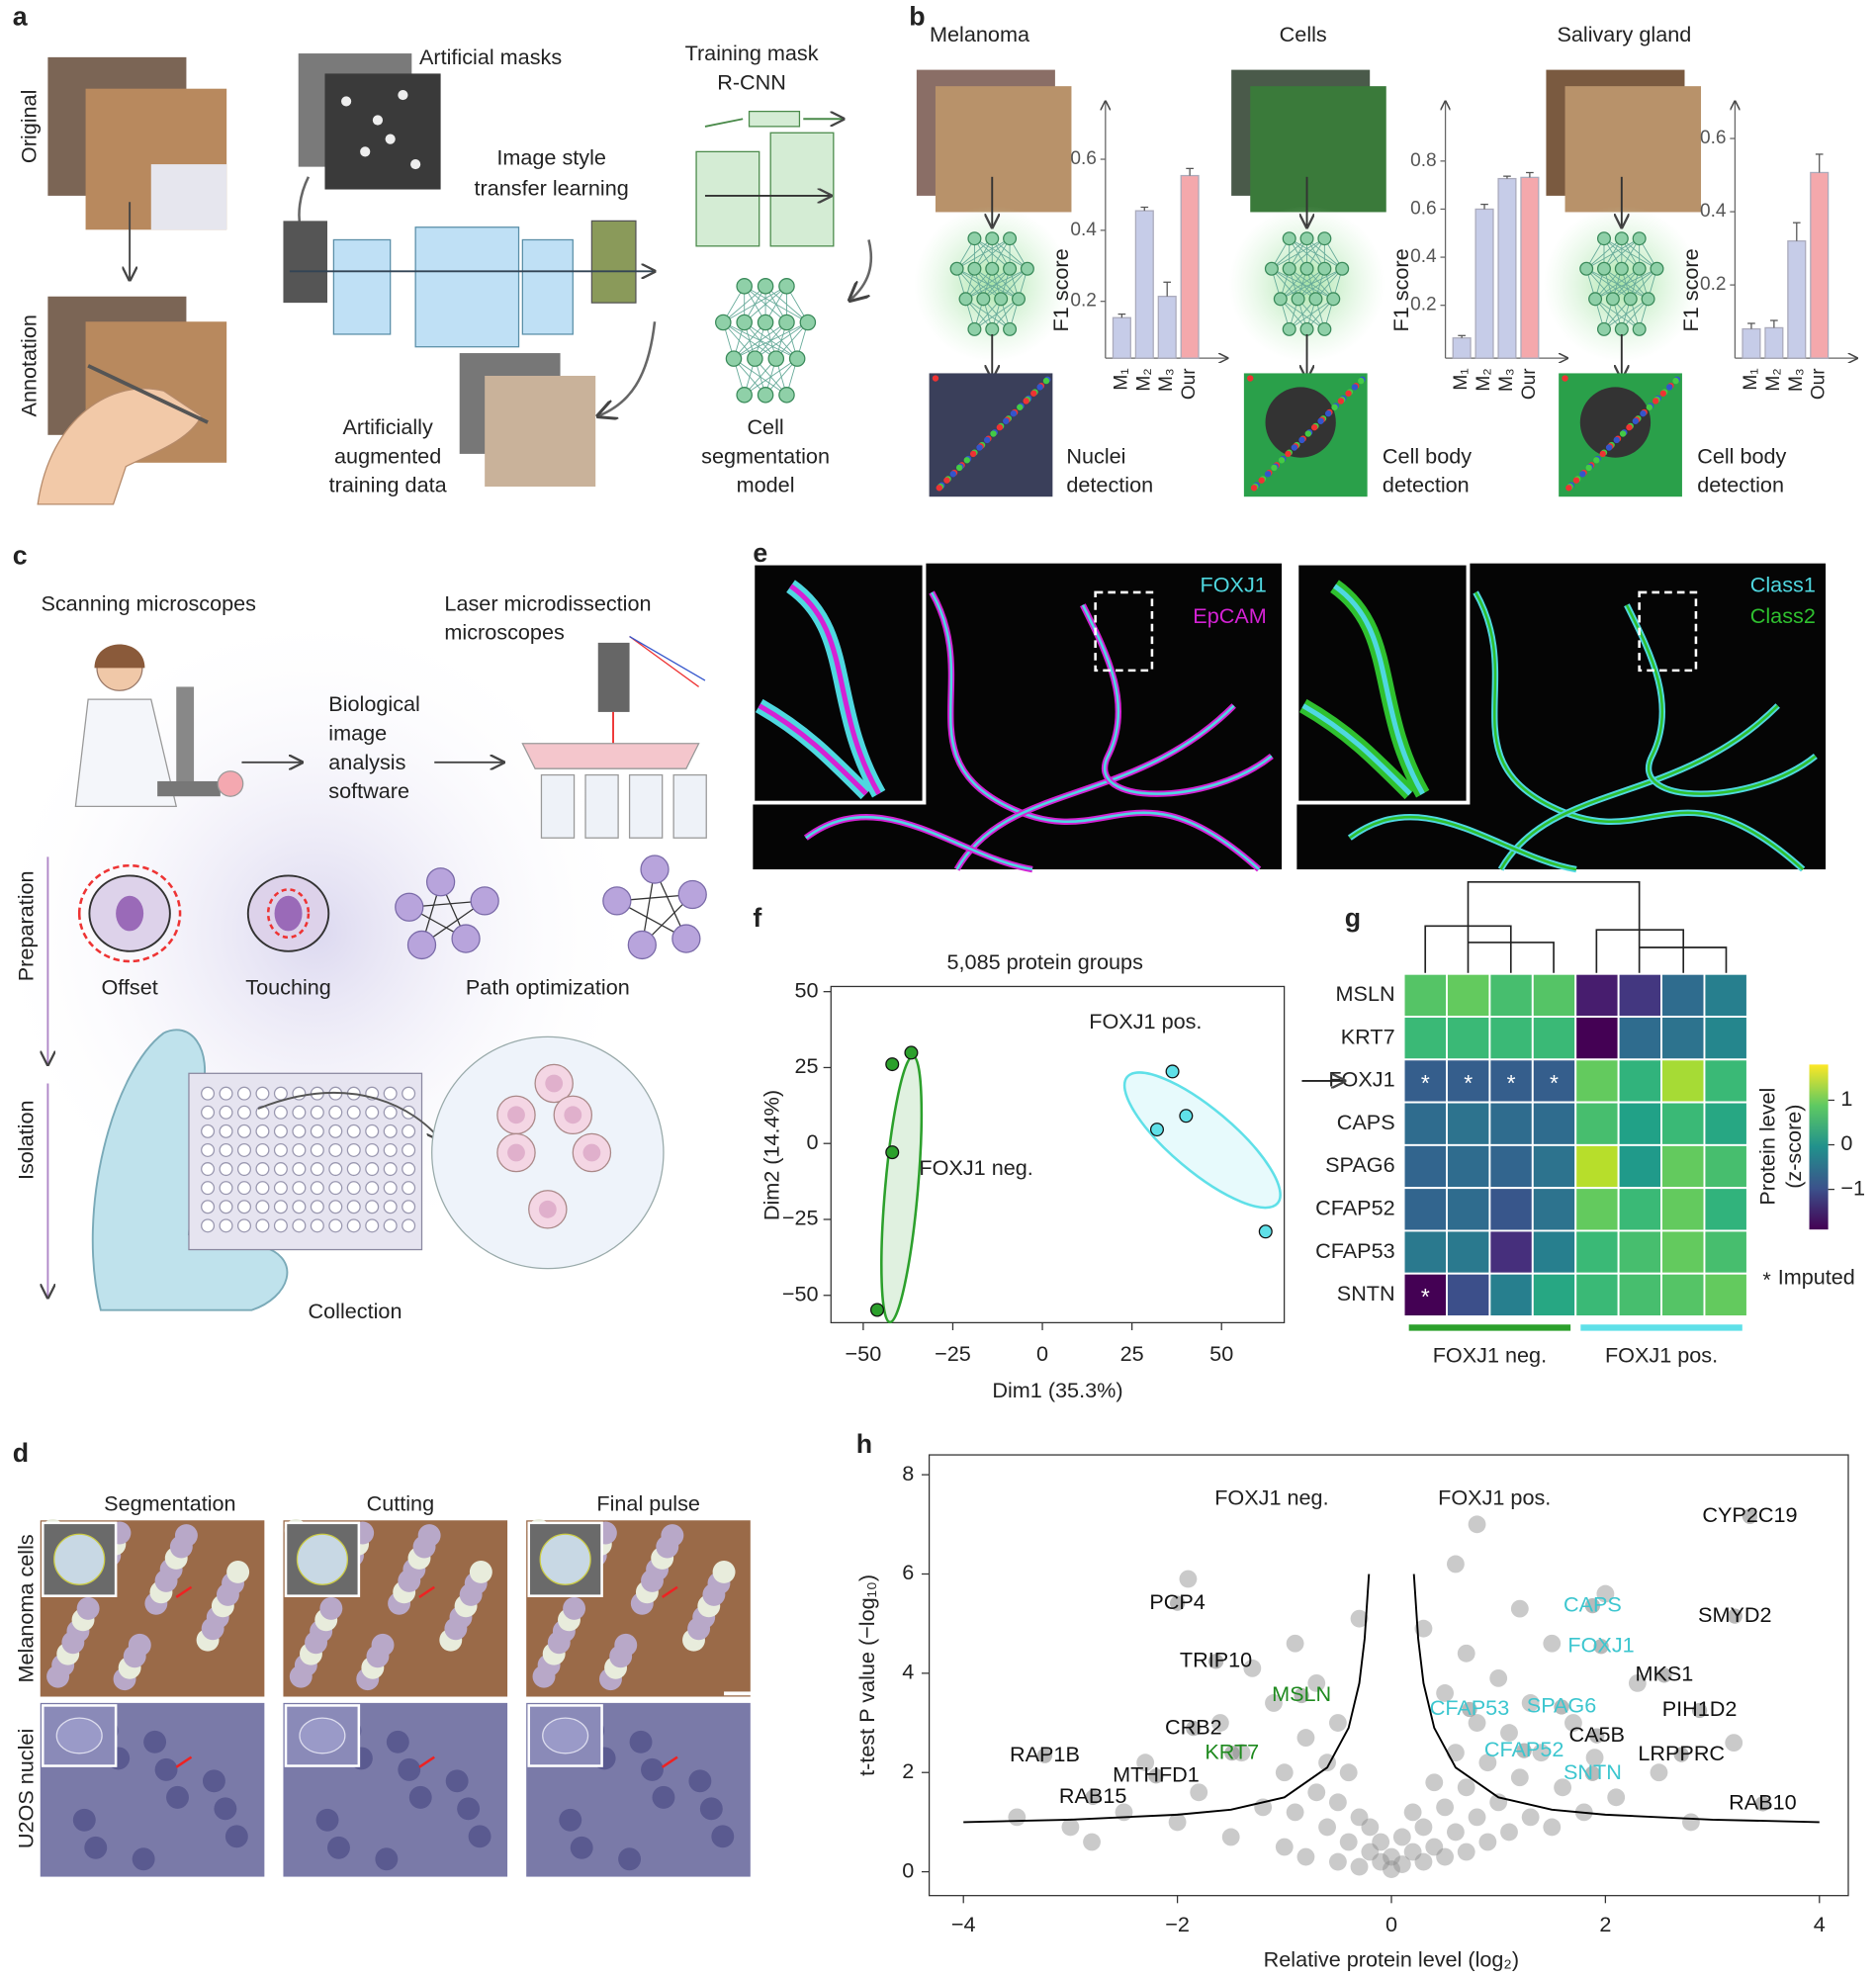 The height and width of the screenshot is (1978, 1876). What do you see at coordinates (504, 632) in the screenshot?
I see `label: microscopes` at bounding box center [504, 632].